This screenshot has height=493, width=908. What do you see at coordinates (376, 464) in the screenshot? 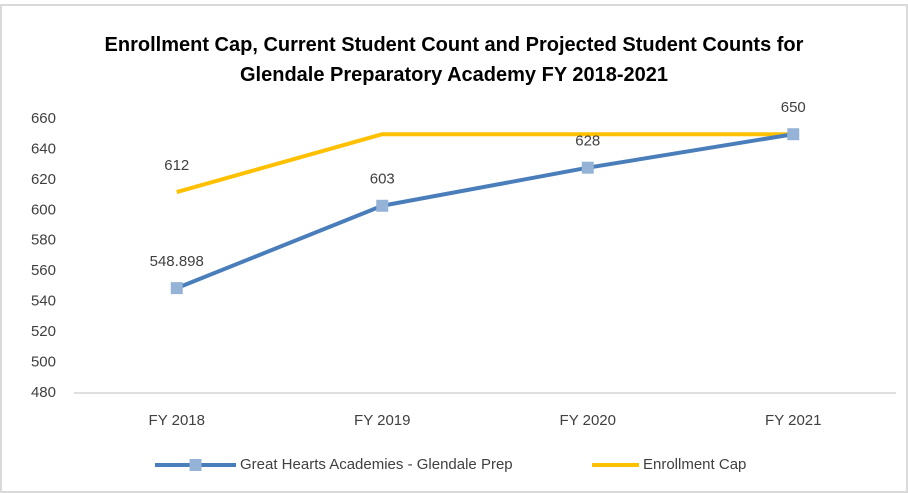
I see `legend-label: Great Hearts Academies - Glendale Prep` at bounding box center [376, 464].